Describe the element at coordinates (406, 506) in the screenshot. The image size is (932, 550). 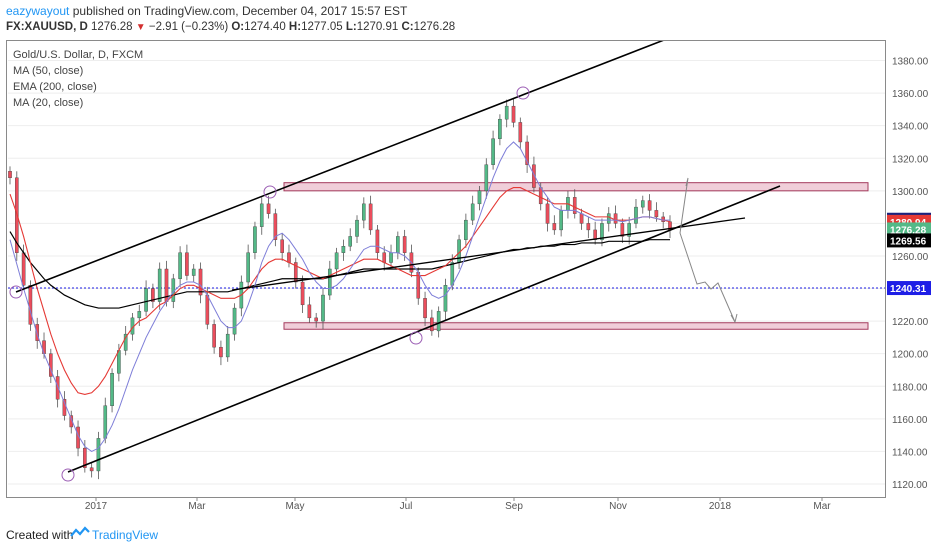
I see `time-tick-label: Jul` at that location.